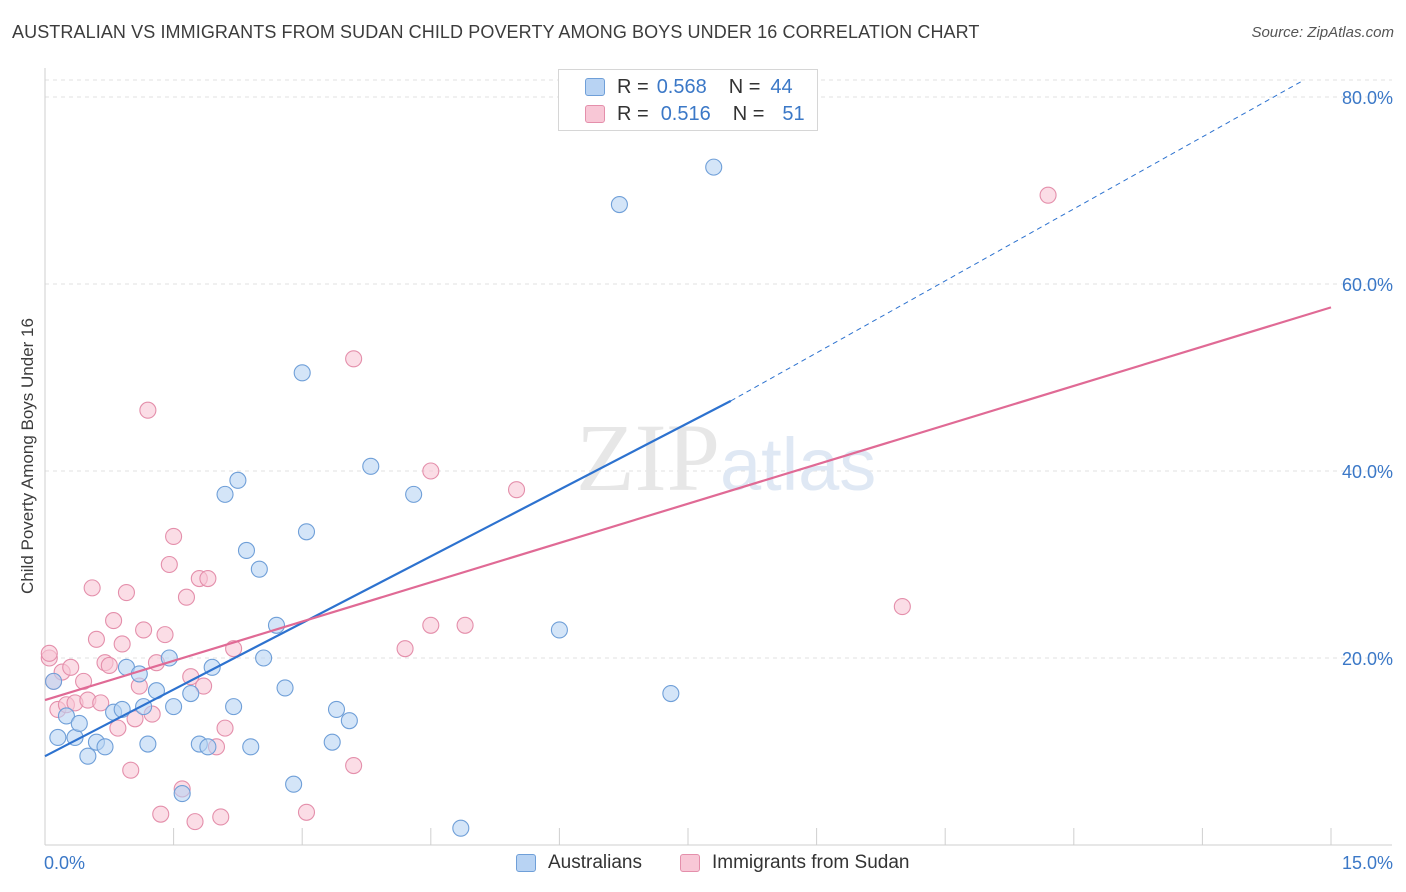 Image resolution: width=1406 pixels, height=892 pixels. What do you see at coordinates (64, 863) in the screenshot?
I see `x-tick-label: 0.0%` at bounding box center [64, 863].